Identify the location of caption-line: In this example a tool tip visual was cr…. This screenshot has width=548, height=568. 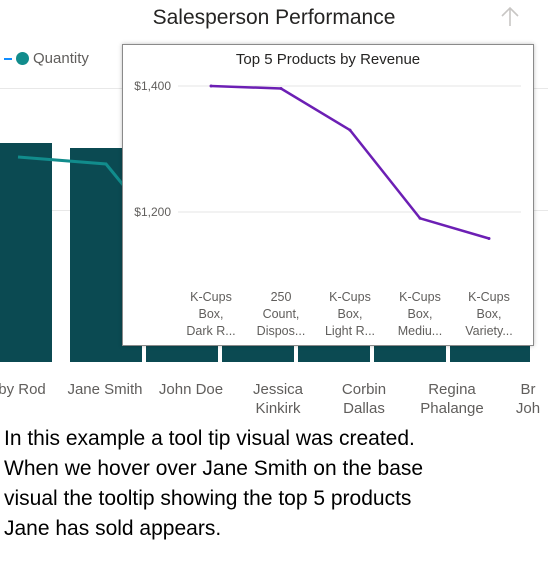
(209, 438).